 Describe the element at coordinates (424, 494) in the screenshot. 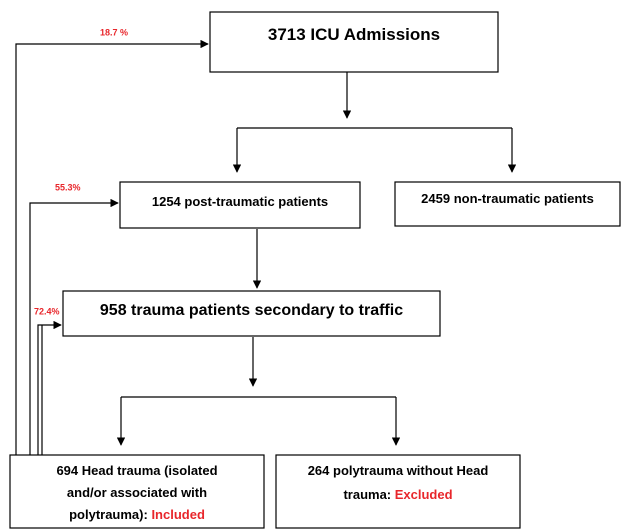

I see `node-status: Excluded` at that location.